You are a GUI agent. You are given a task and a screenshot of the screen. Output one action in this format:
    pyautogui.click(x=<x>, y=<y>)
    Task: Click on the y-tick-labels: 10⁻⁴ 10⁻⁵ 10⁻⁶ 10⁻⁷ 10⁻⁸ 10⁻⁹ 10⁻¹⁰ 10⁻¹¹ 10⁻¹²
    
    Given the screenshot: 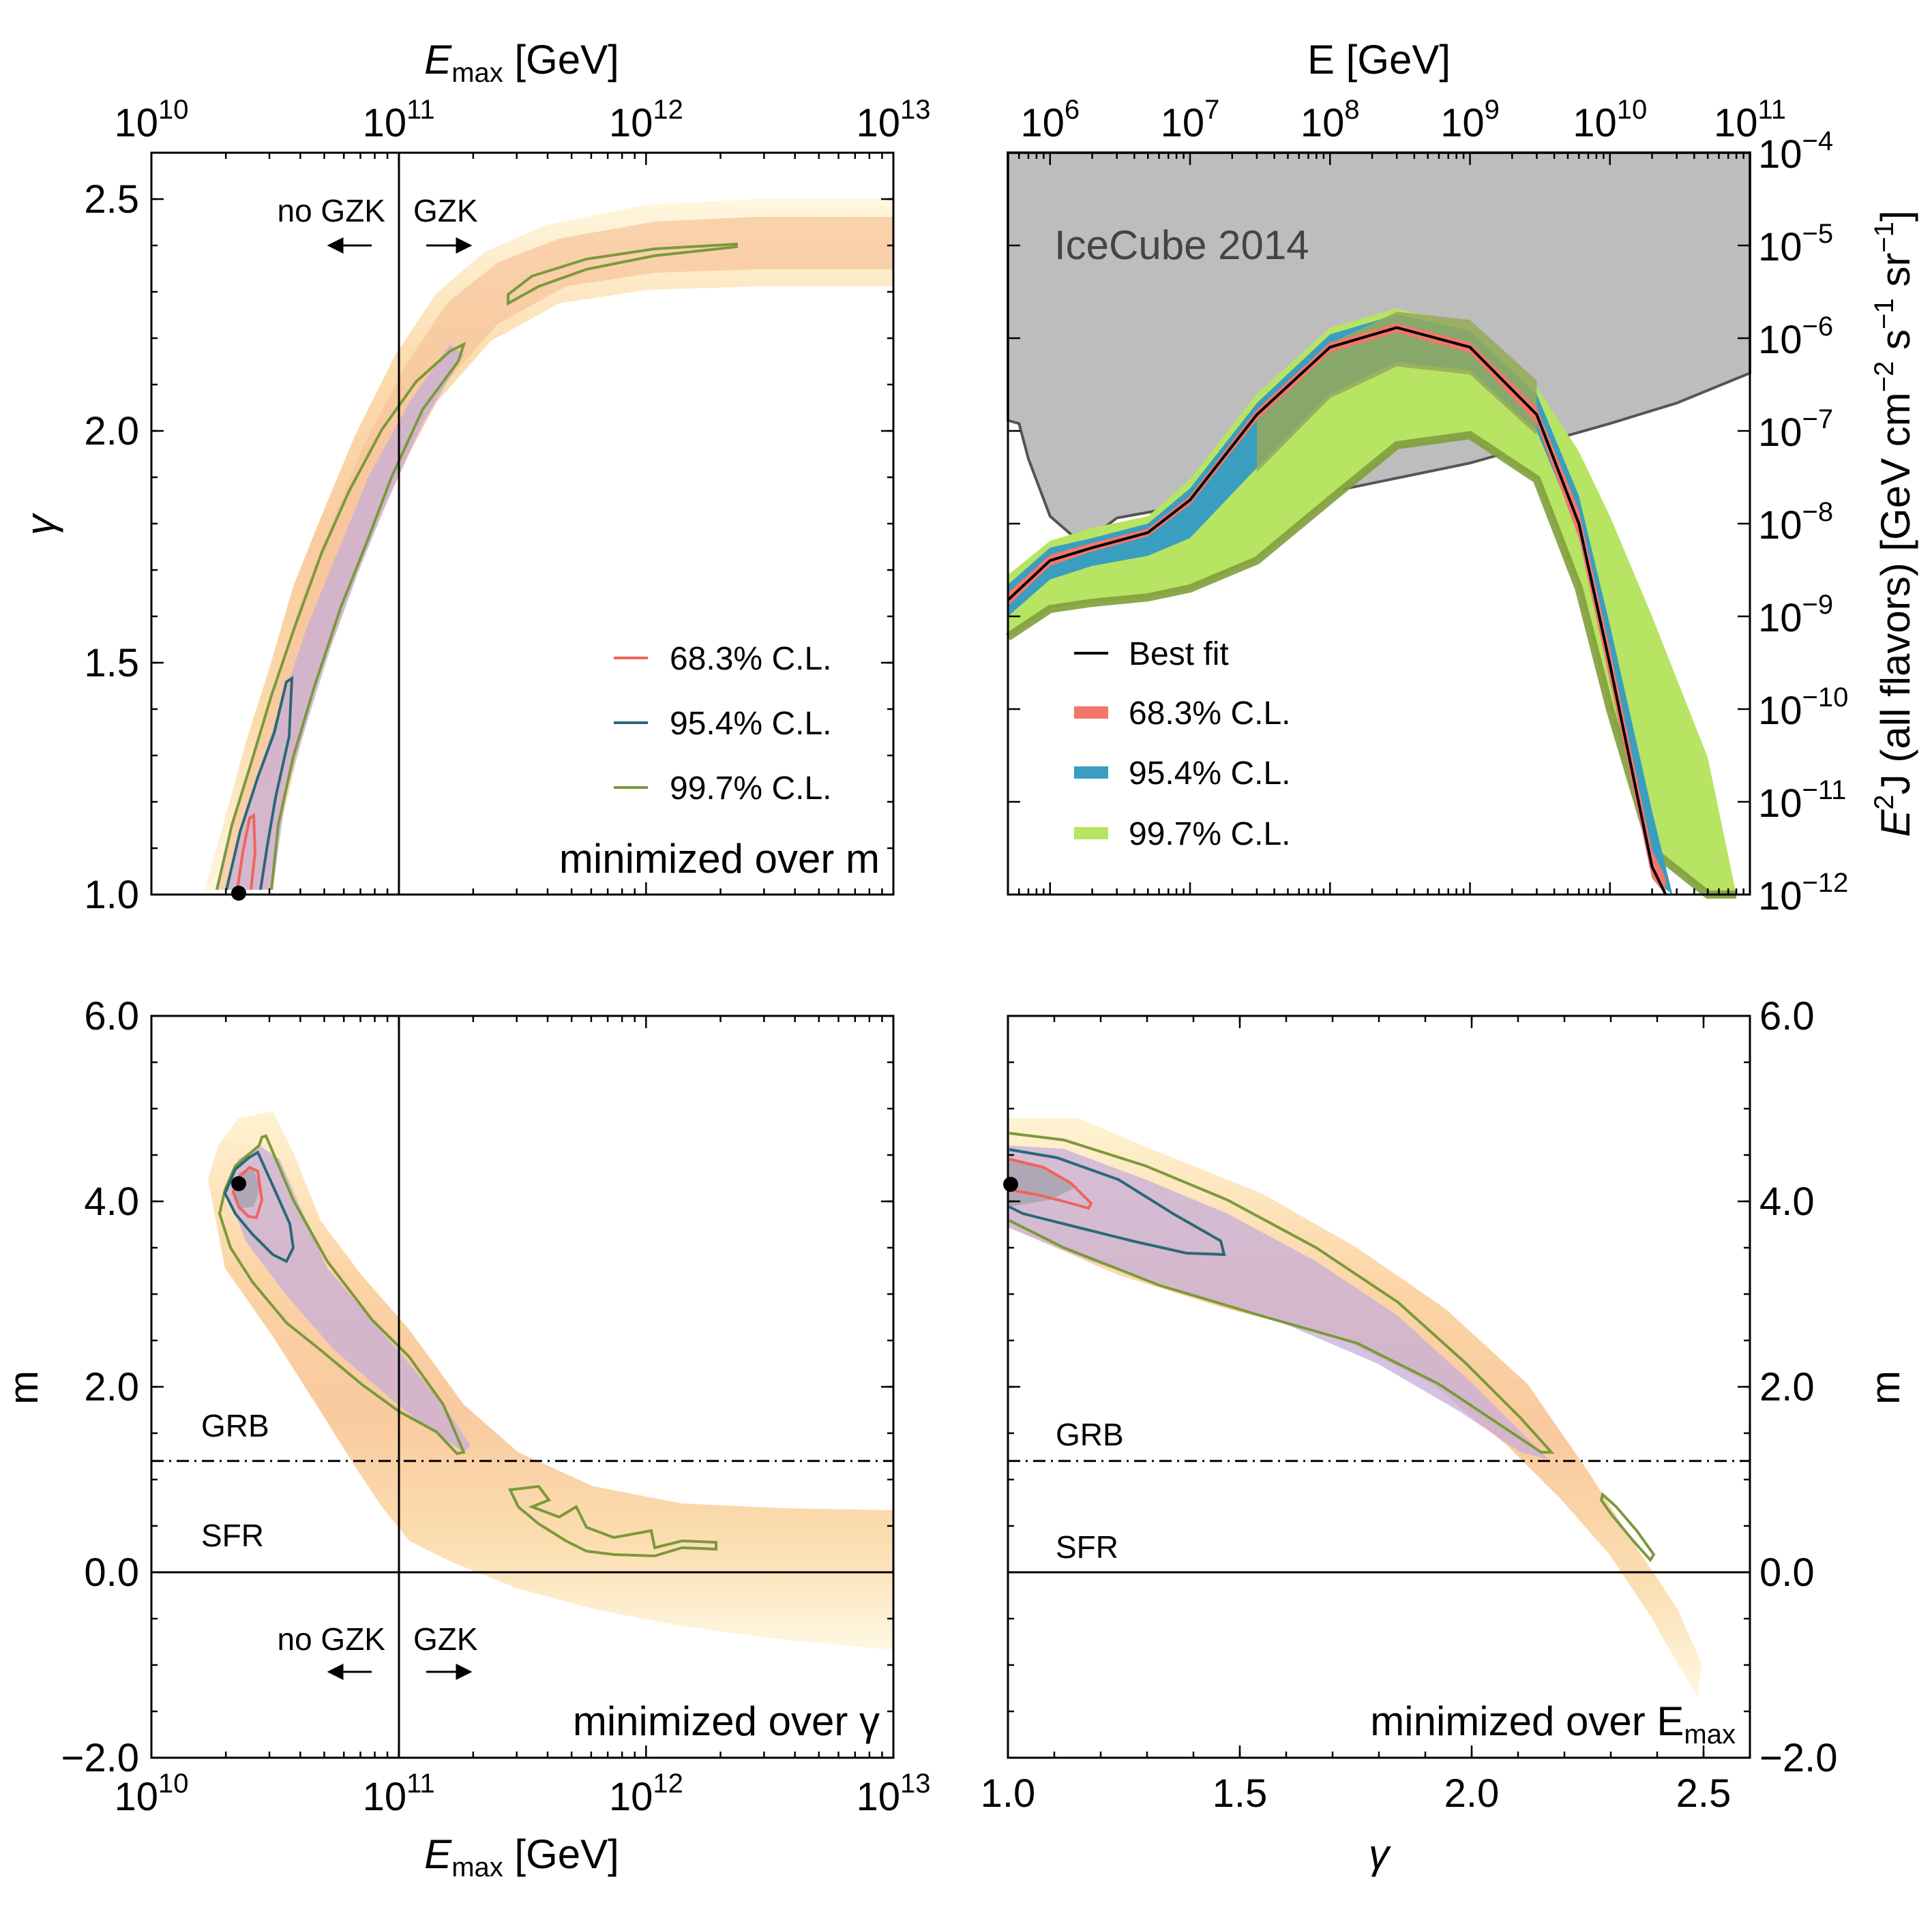 What is the action you would take?
    pyautogui.click(x=1803, y=522)
    